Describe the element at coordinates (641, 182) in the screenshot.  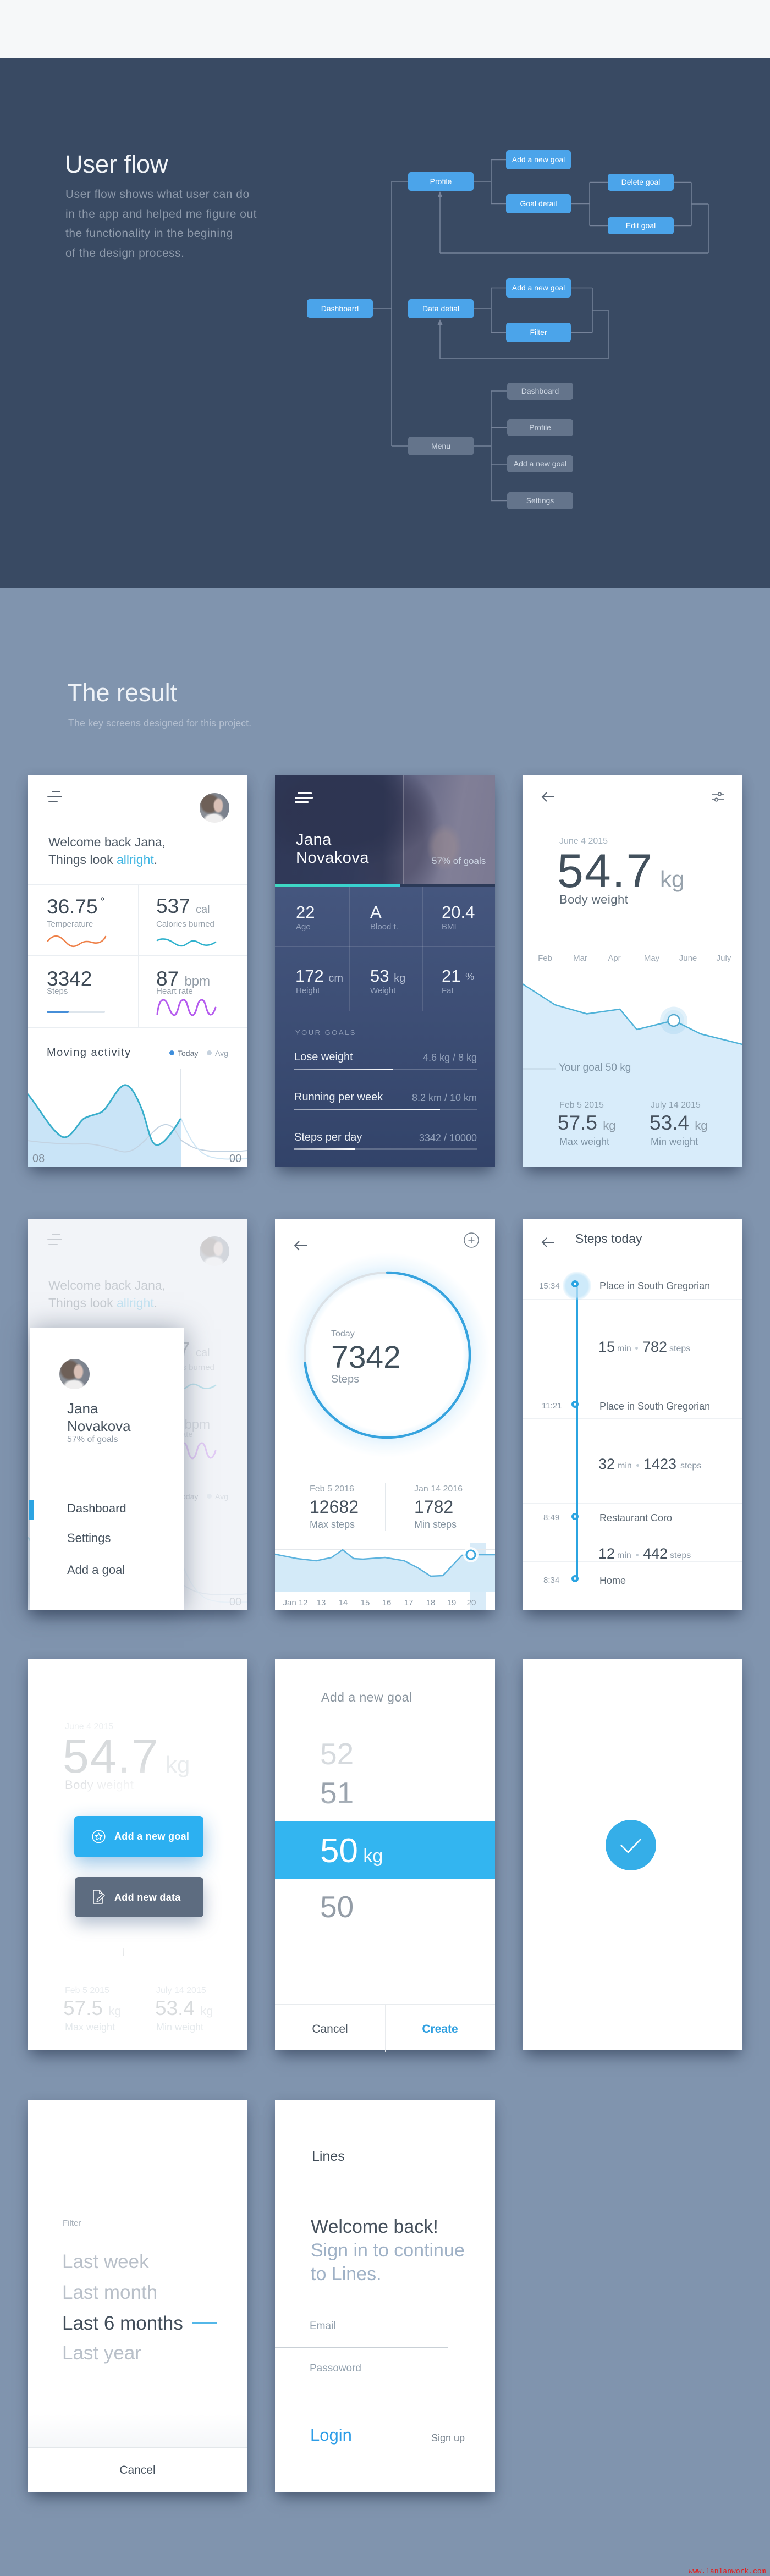
I see `svg-text: Delete goal` at that location.